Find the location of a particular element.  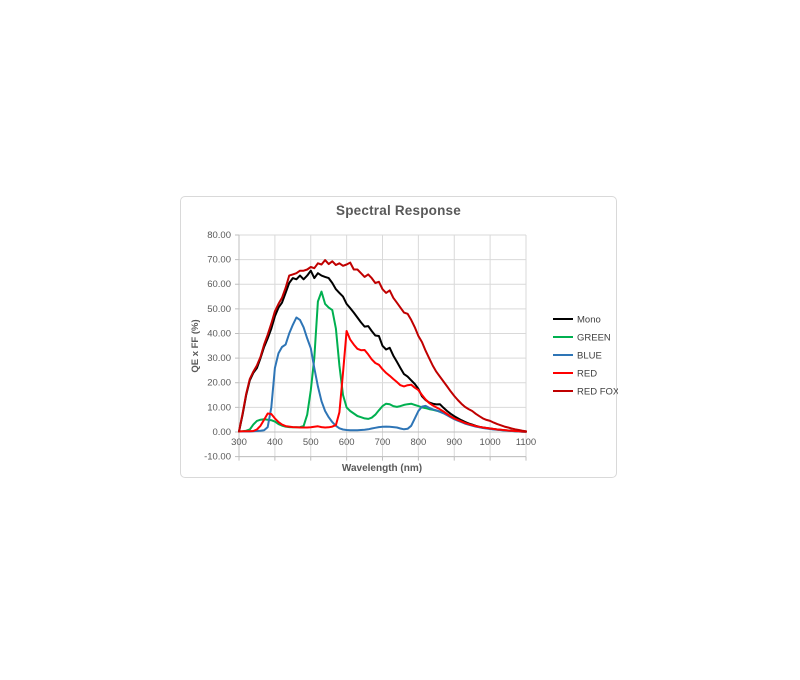

x-tick-label: 1100 is located at coordinates (526, 442).